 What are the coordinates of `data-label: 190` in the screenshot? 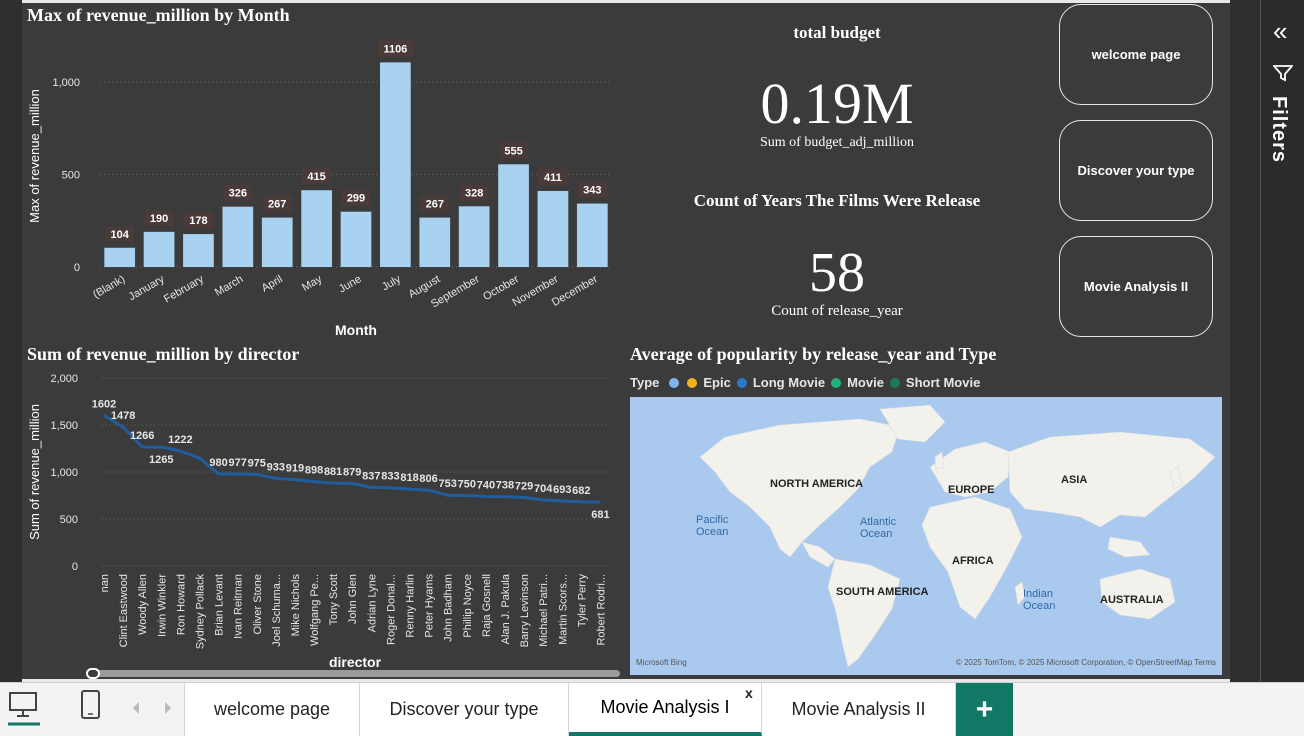 It's located at (159, 219).